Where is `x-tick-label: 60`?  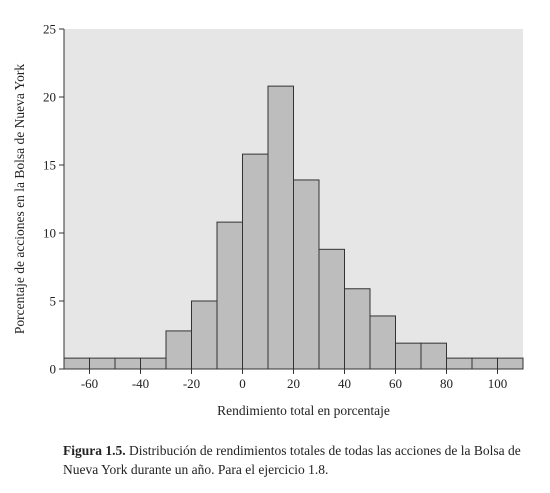 x-tick-label: 60 is located at coordinates (395, 383).